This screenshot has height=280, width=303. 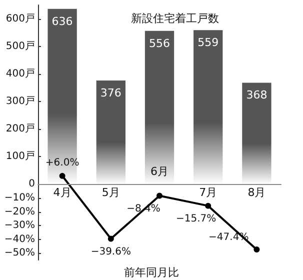 I want to click on data-label: 559, so click(x=208, y=43).